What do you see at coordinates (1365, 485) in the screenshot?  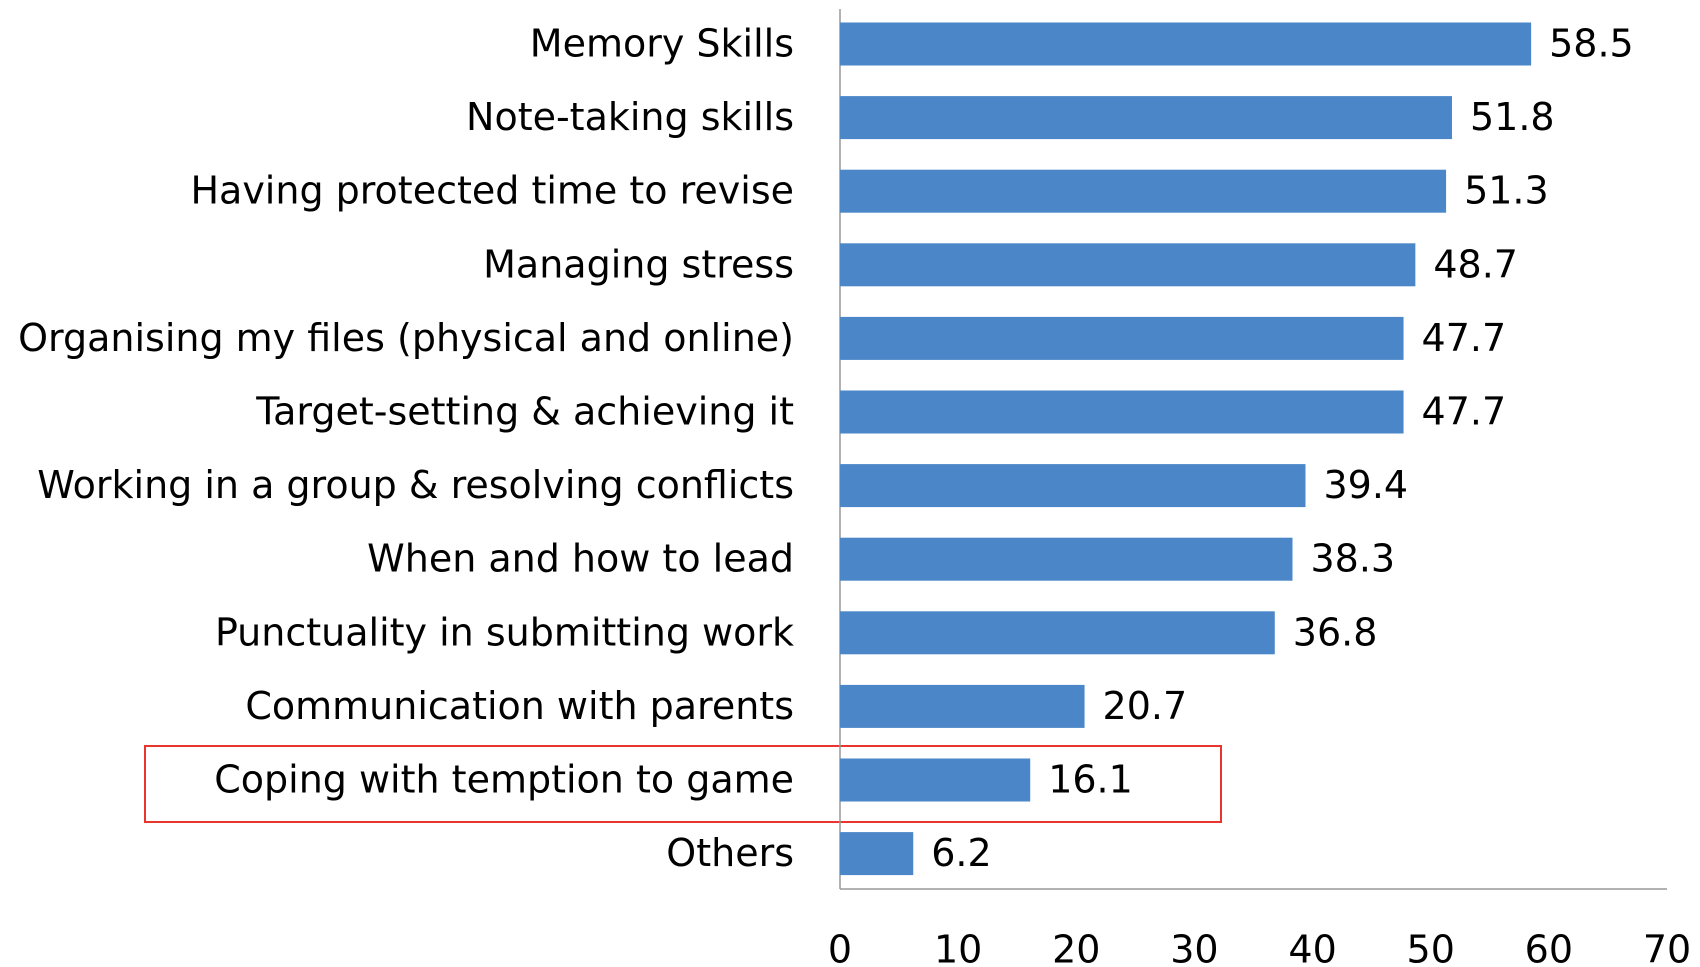 I see `value-label: 39.4` at bounding box center [1365, 485].